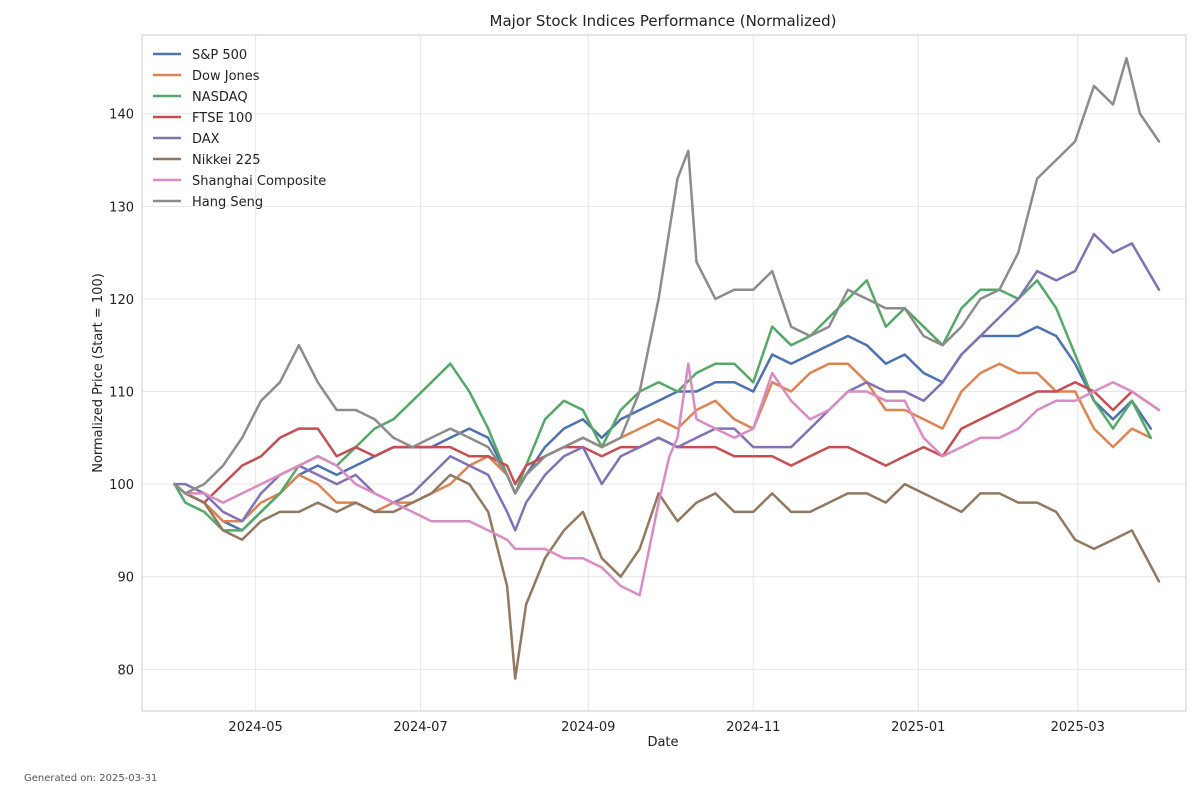 This screenshot has width=1200, height=800. I want to click on x-tick-label: 2024-05, so click(255, 727).